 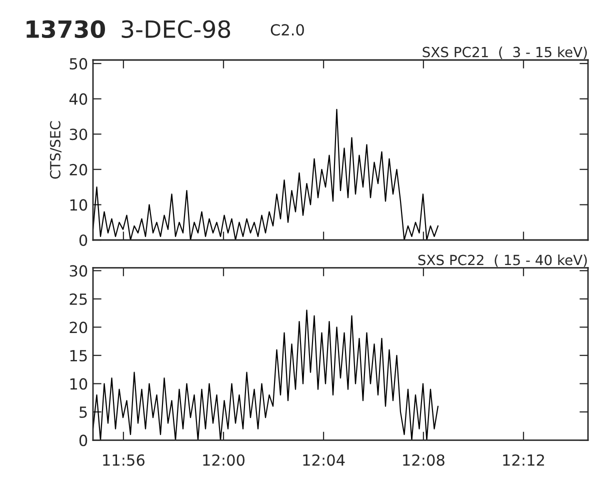 I want to click on y-axis-title: CTS/SEC, so click(x=56, y=150).